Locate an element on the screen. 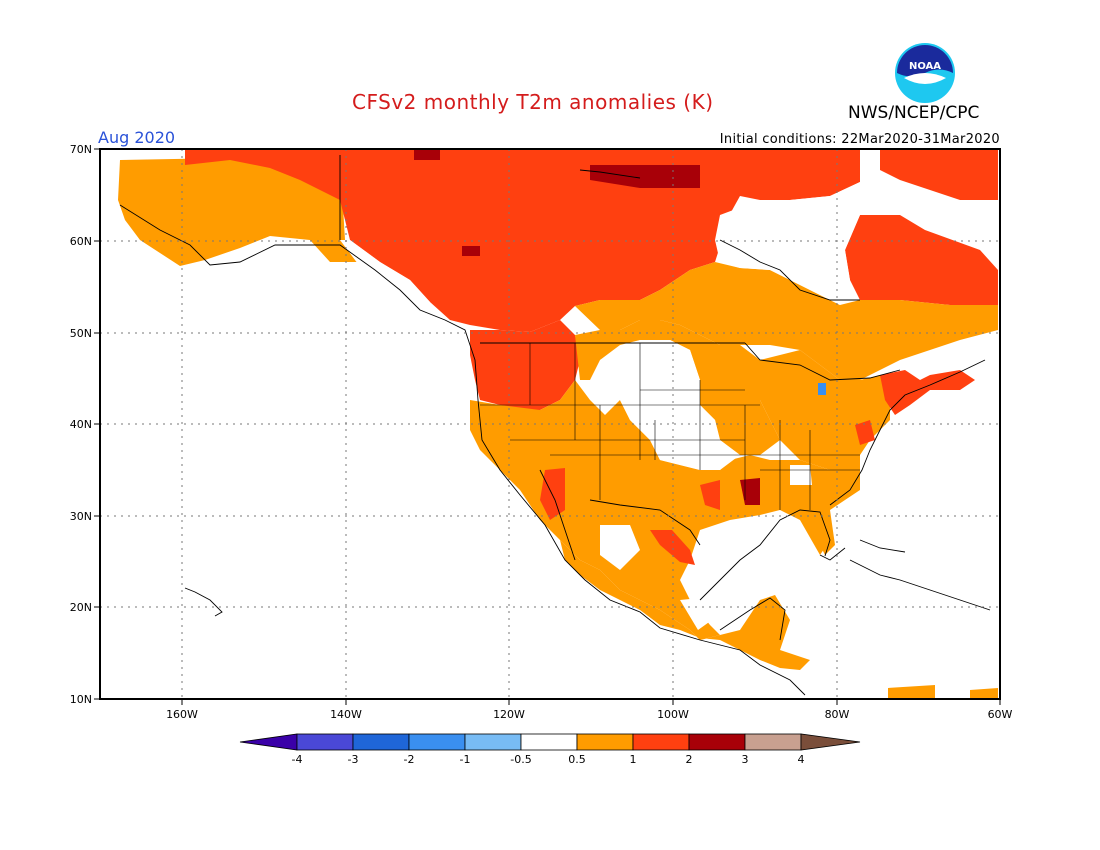 The image size is (1100, 850). noaa-logo: NOAA is located at coordinates (925, 73).